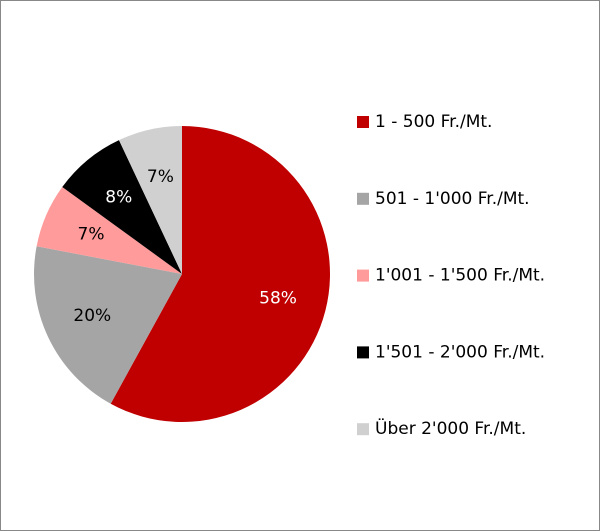 The height and width of the screenshot is (531, 600). I want to click on legend-label: 1 - 500 Fr./Mt., so click(433, 122).